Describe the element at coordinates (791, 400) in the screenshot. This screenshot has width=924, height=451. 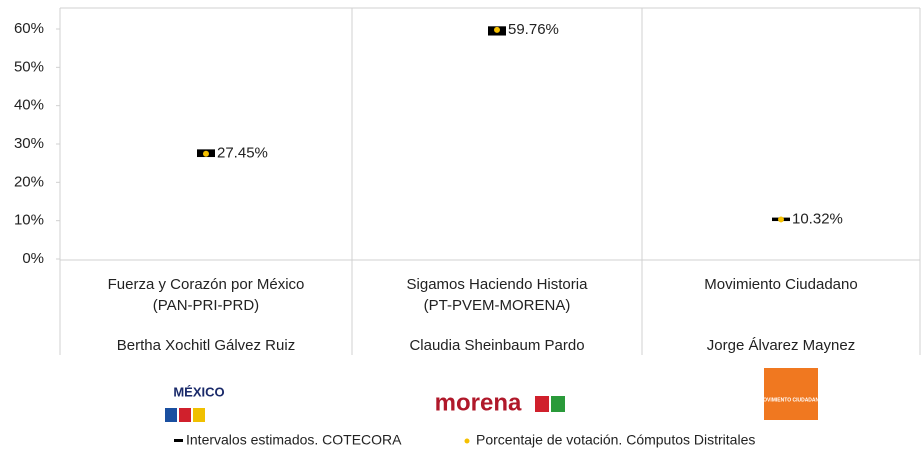
I see `logo-text: MOVIMIENTO CIUDADANO` at that location.